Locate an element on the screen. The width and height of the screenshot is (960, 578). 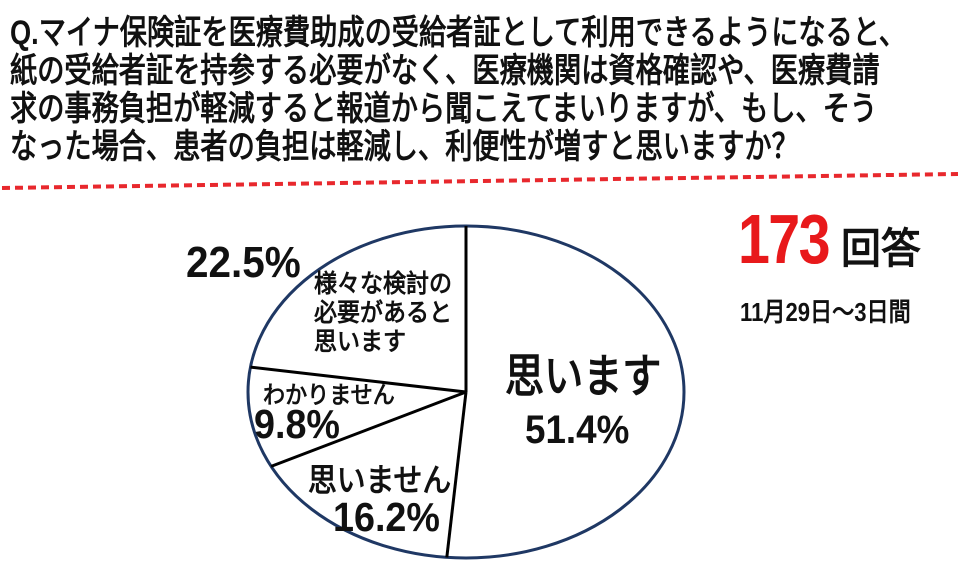
response-count-number: 173 is located at coordinates (784, 239).